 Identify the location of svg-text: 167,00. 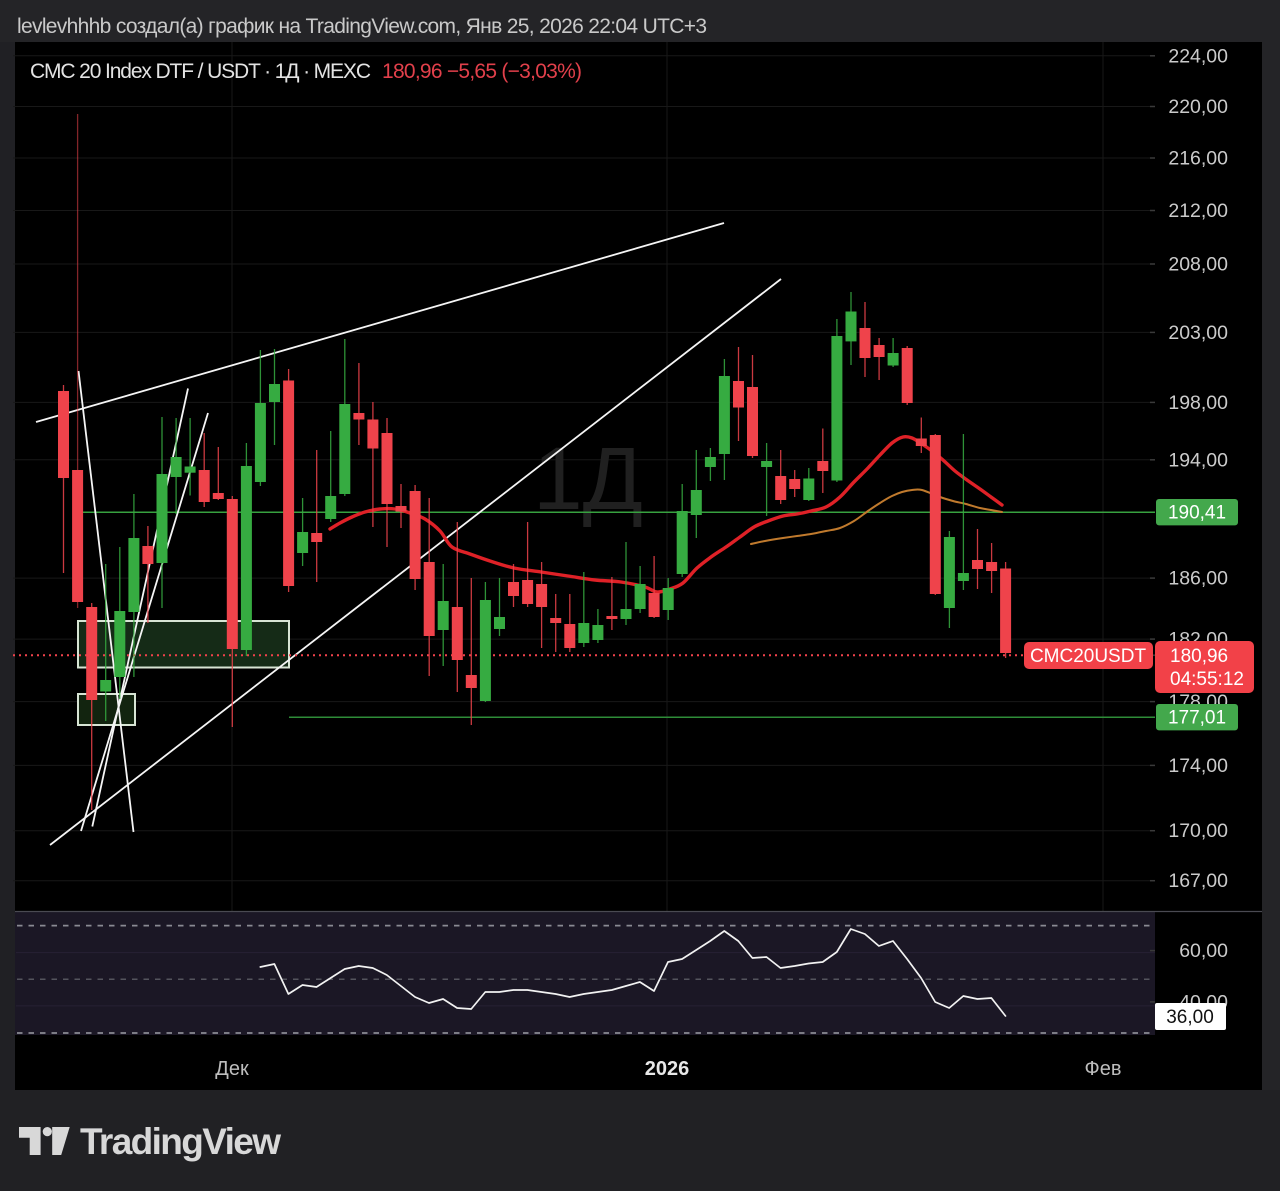
(1198, 881).